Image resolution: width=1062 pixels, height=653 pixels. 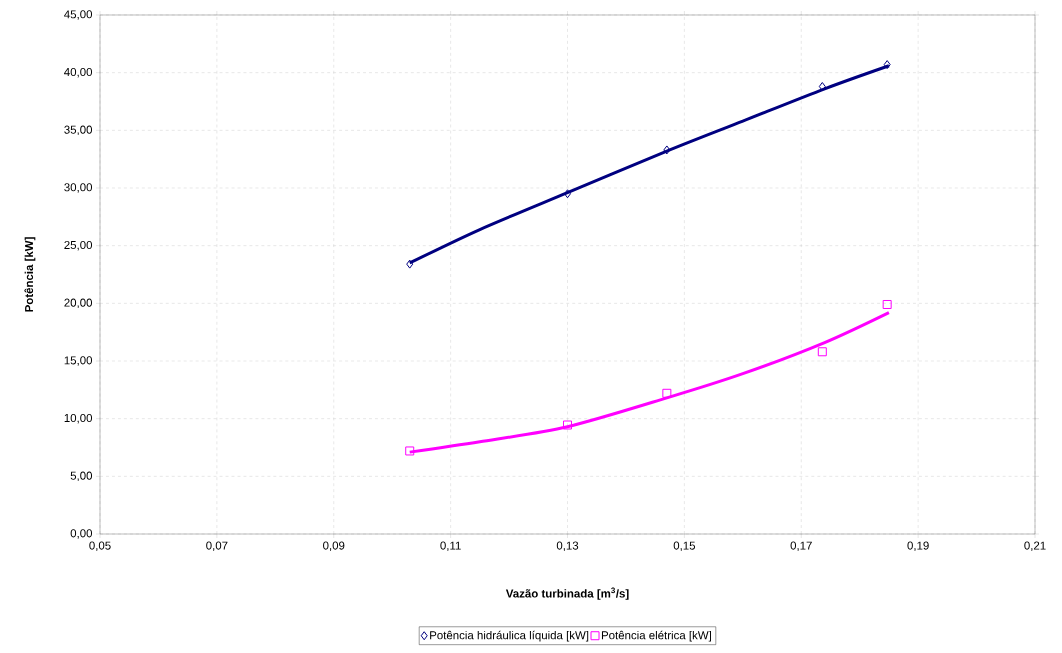 I want to click on x-tick-label: 0,21, so click(x=1035, y=546).